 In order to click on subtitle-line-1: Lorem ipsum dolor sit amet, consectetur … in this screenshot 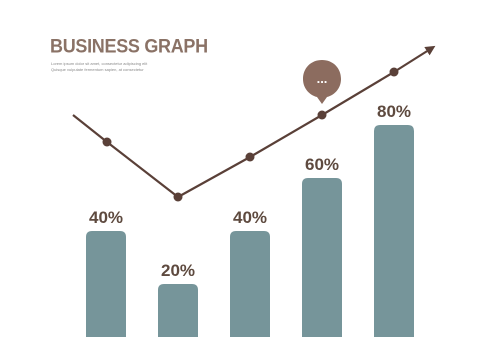, I will do `click(99, 63)`.